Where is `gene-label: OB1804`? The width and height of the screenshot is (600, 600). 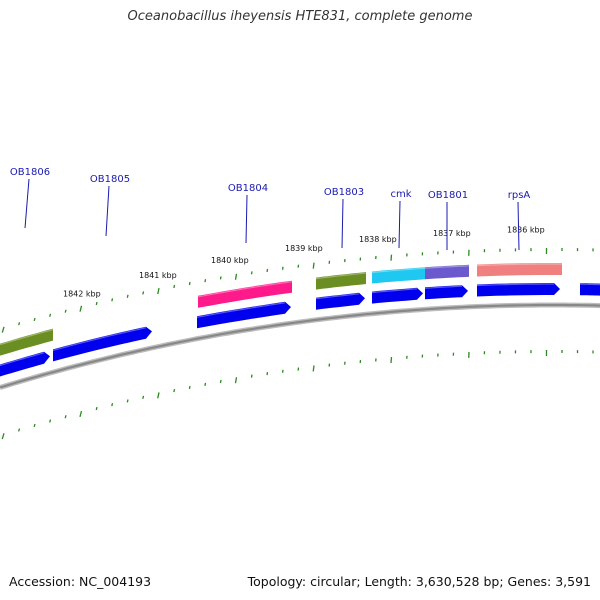 gene-label: OB1804 is located at coordinates (248, 188).